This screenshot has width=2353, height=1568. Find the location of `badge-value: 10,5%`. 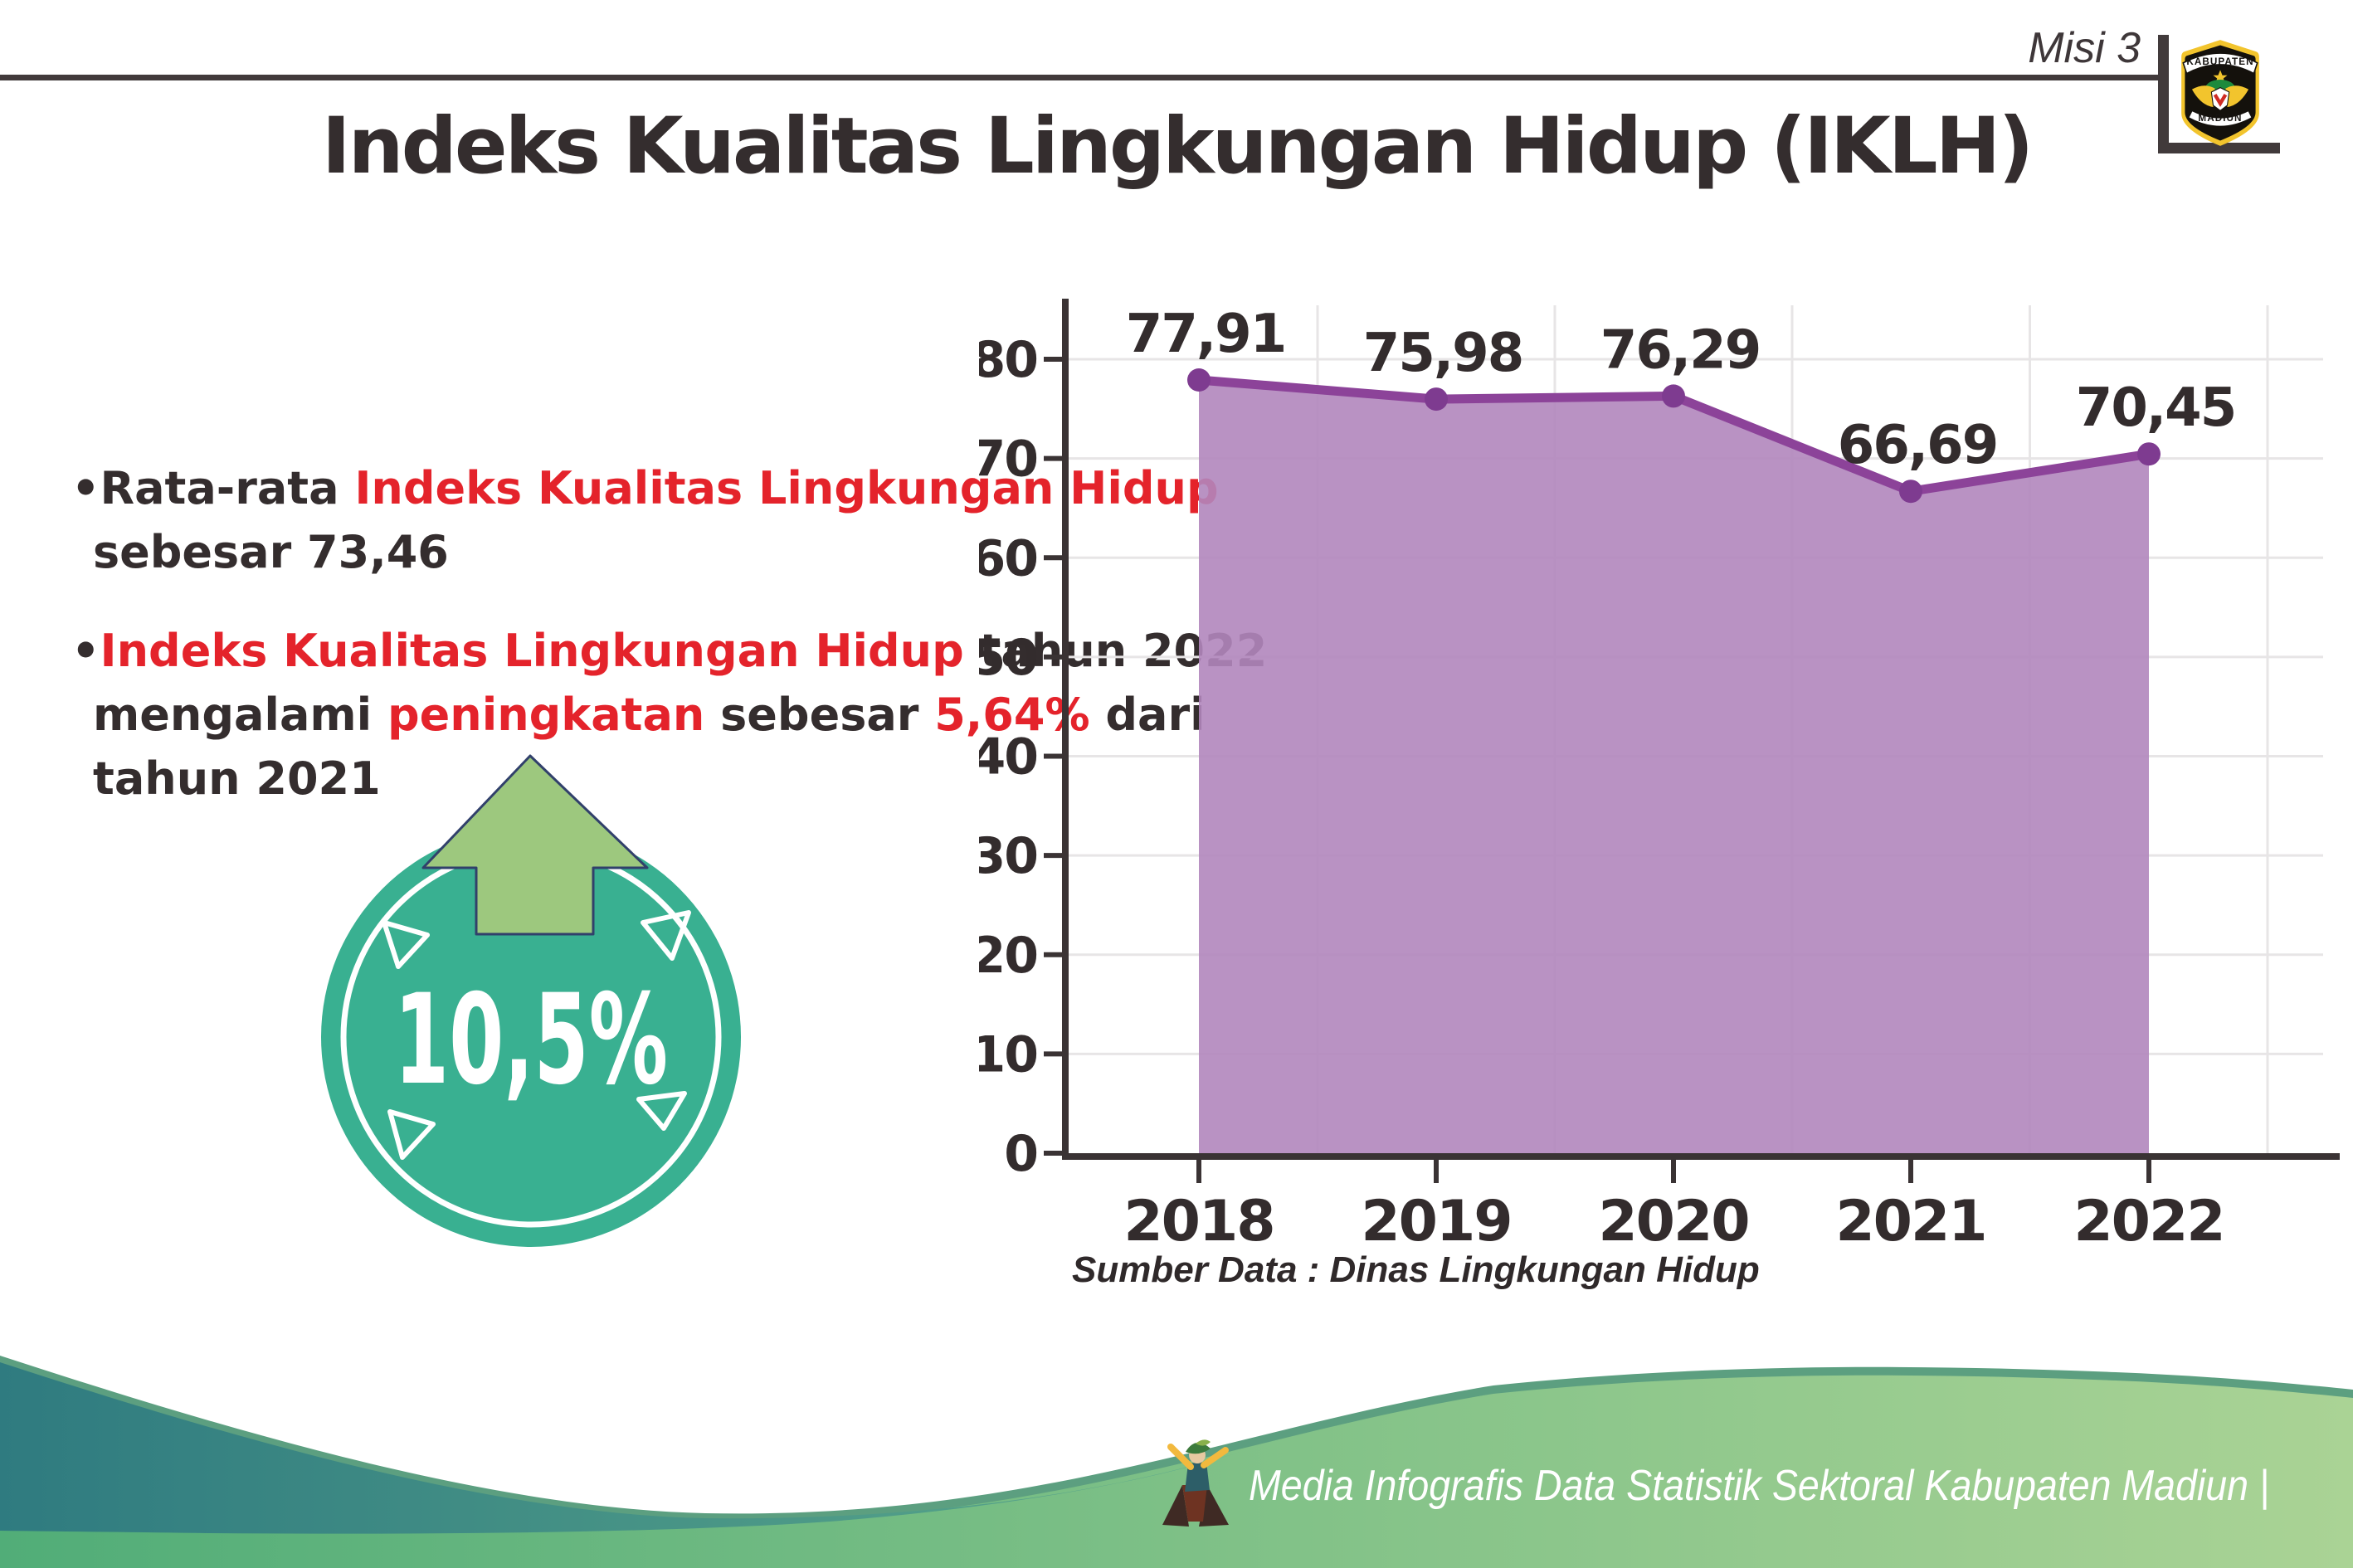

badge-value: 10,5% is located at coordinates (531, 1040).